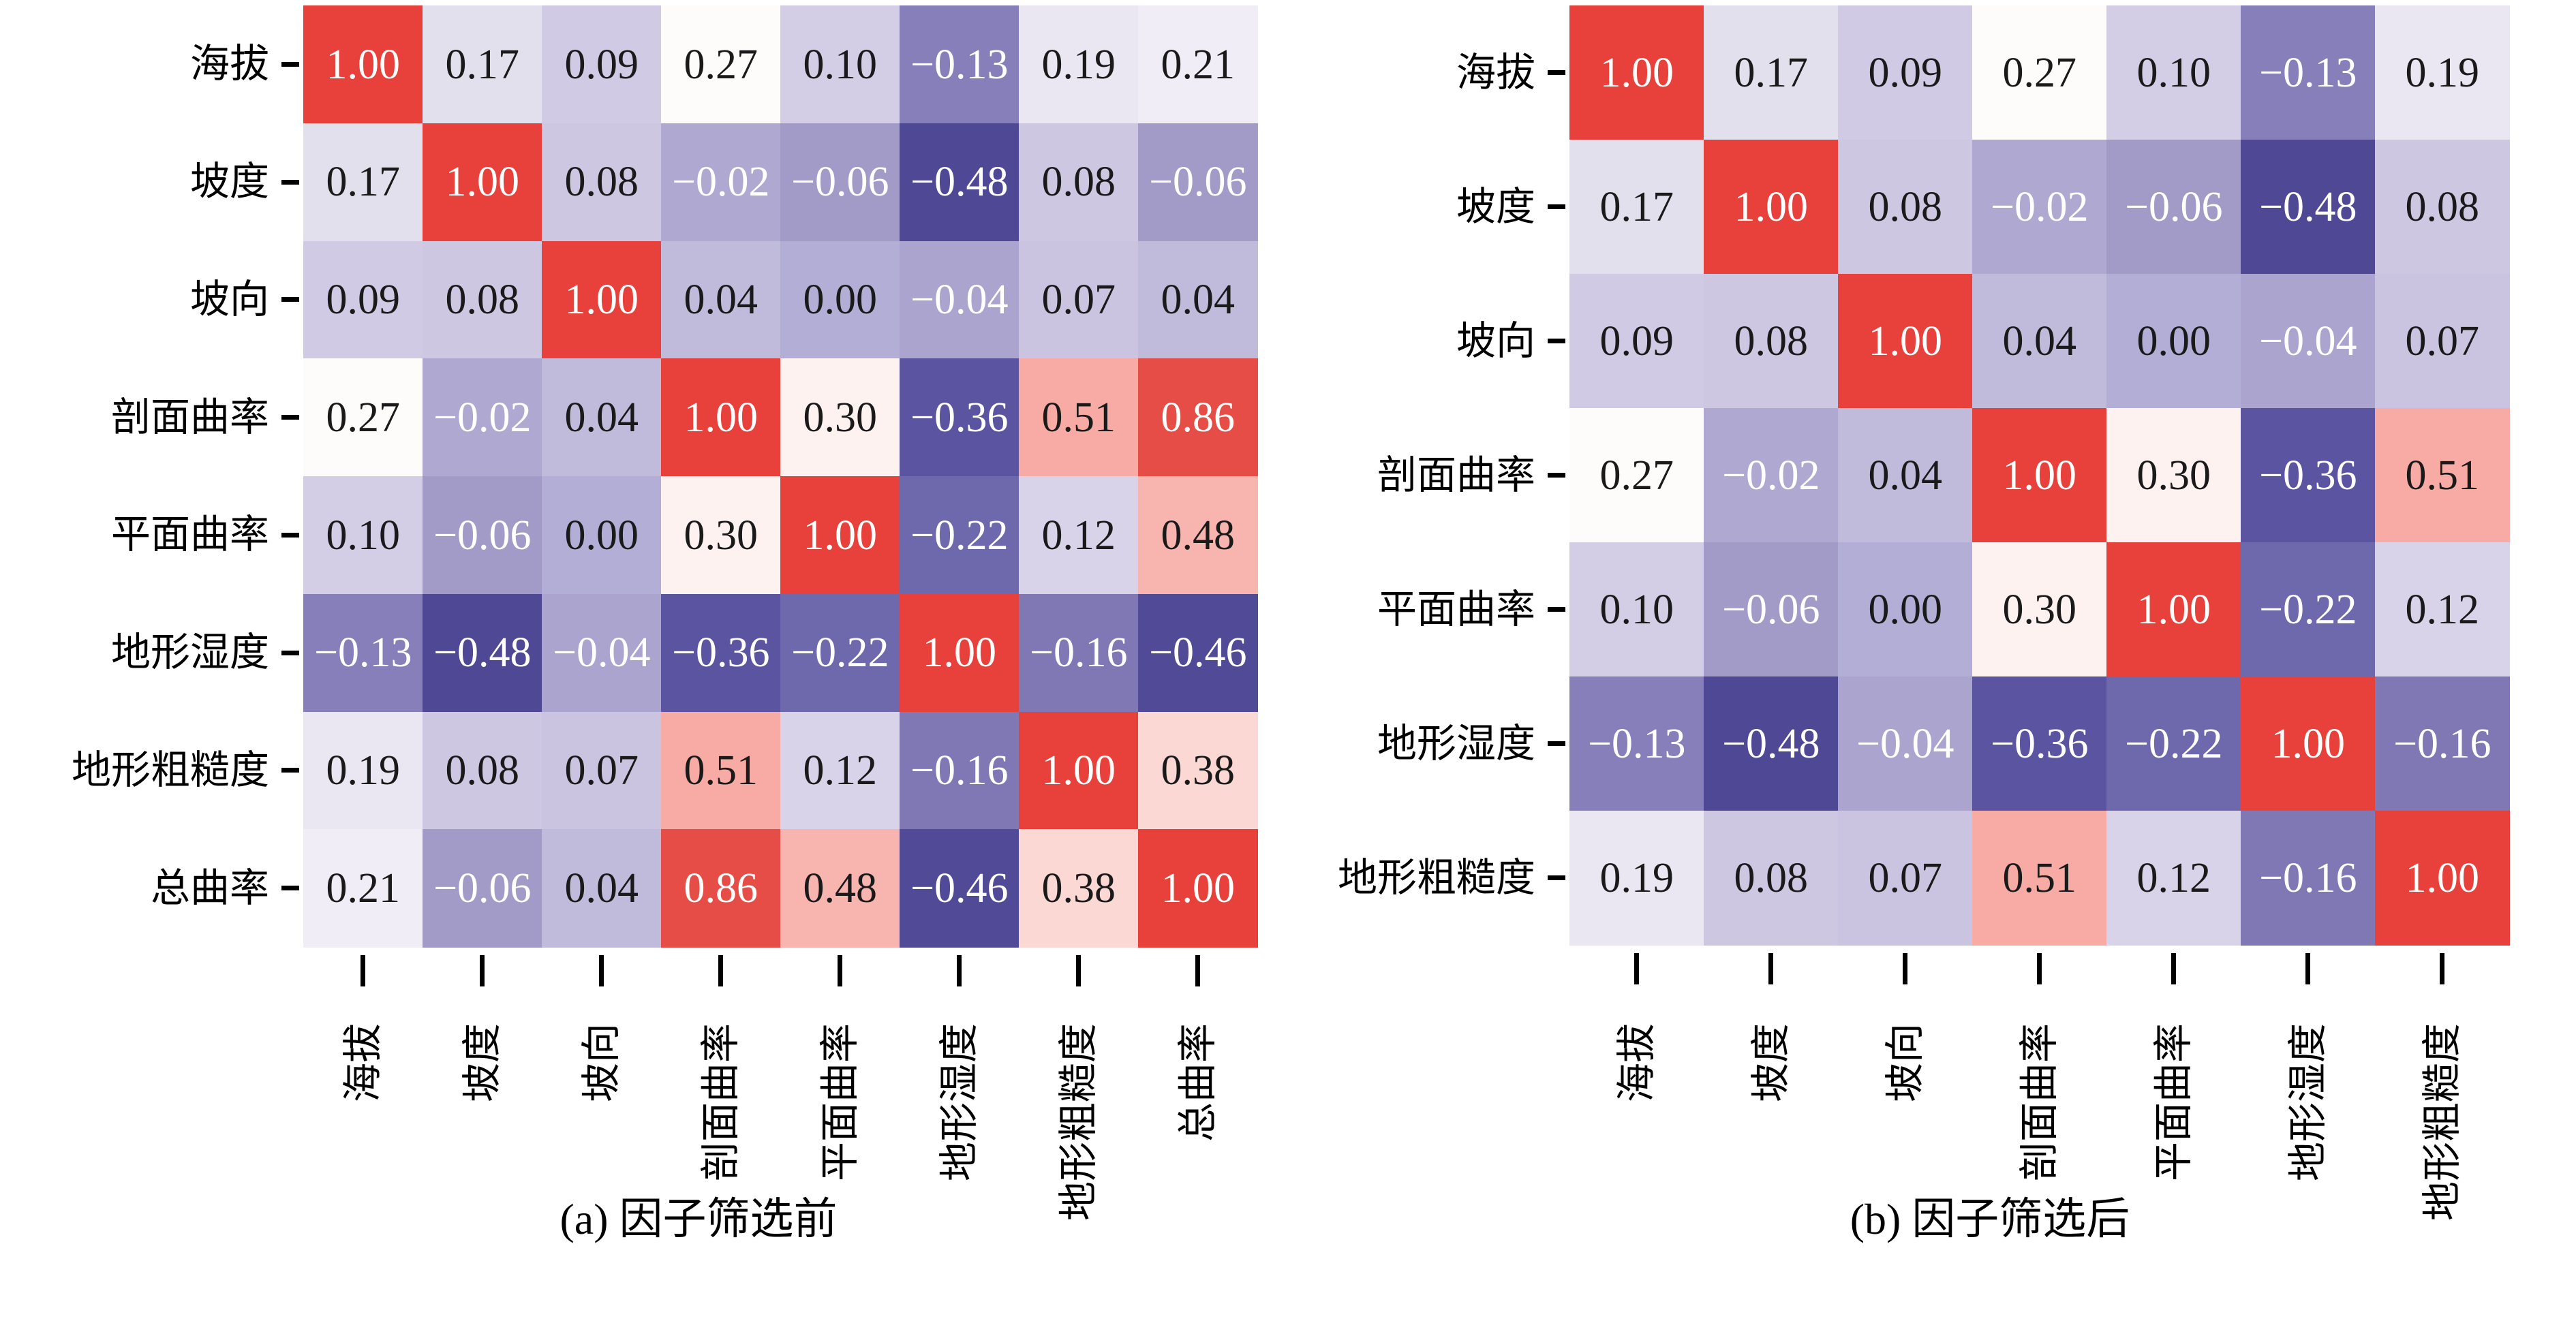 Image resolution: width=2576 pixels, height=1323 pixels. Describe the element at coordinates (1198, 653) in the screenshot. I see `heatmap-cell: −0.46` at that location.